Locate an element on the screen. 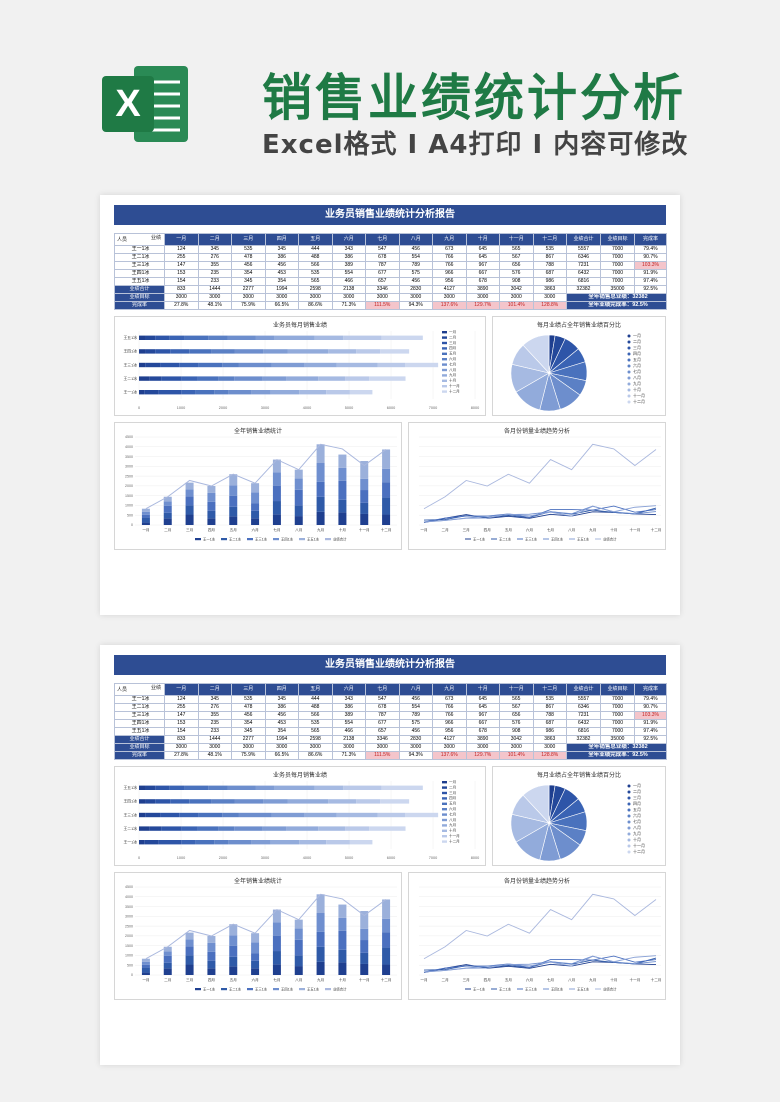  table-cell: 478 is located at coordinates (248, 257).